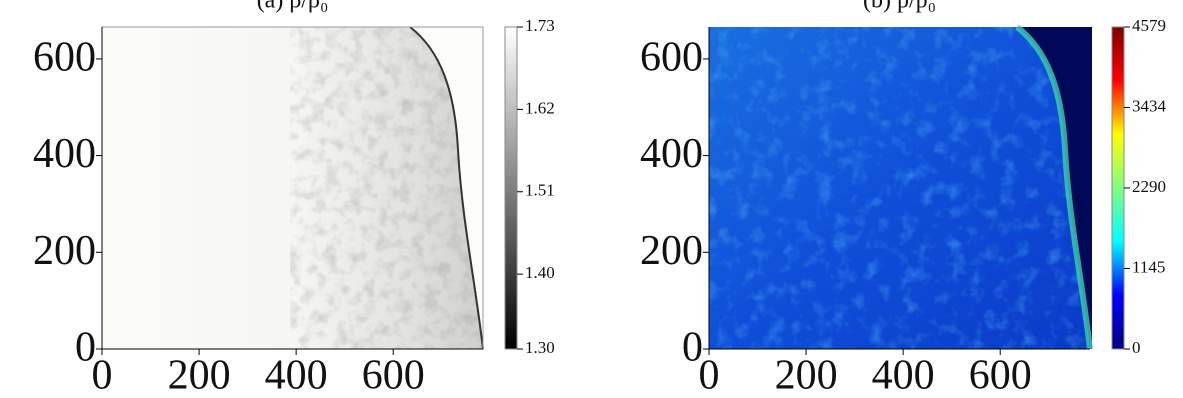  I want to click on colorbar-label: 1.62, so click(540, 107).